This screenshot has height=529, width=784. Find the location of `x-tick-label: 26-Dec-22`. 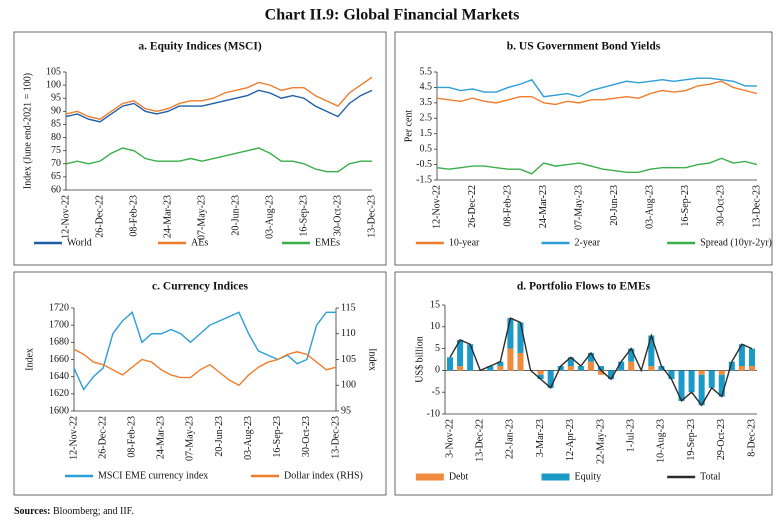

x-tick-label: 26-Dec-22 is located at coordinates (472, 206).